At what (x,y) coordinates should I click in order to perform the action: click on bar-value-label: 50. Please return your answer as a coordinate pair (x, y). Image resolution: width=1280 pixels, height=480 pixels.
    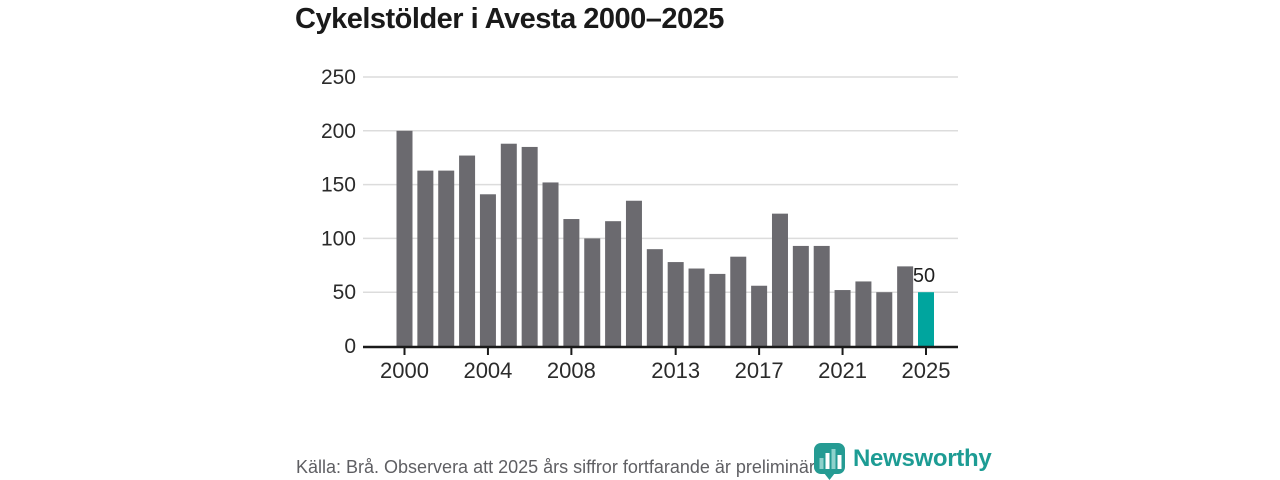
    Looking at the image, I should click on (924, 276).